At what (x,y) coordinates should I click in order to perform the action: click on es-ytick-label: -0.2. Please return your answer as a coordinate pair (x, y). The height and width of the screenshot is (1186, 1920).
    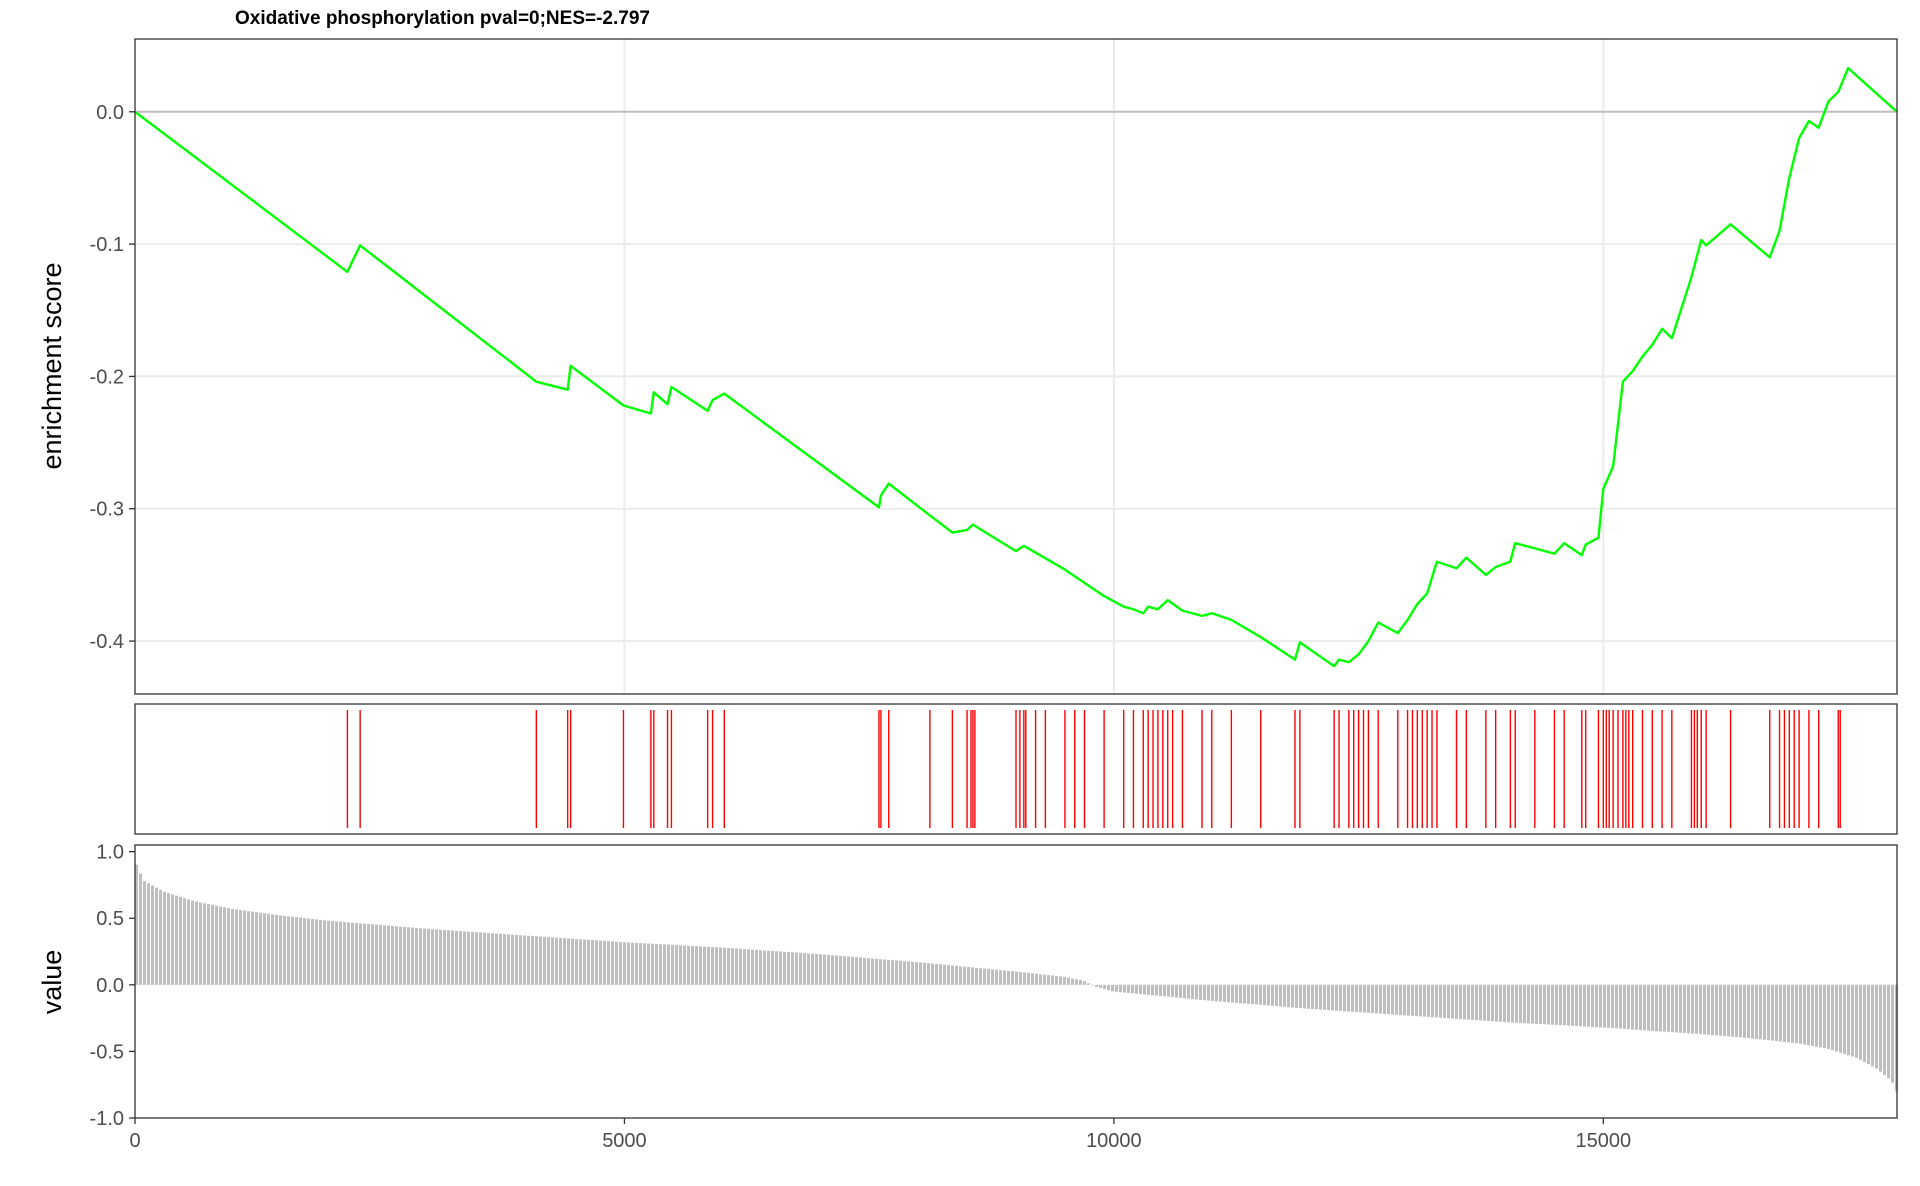
    Looking at the image, I should click on (107, 377).